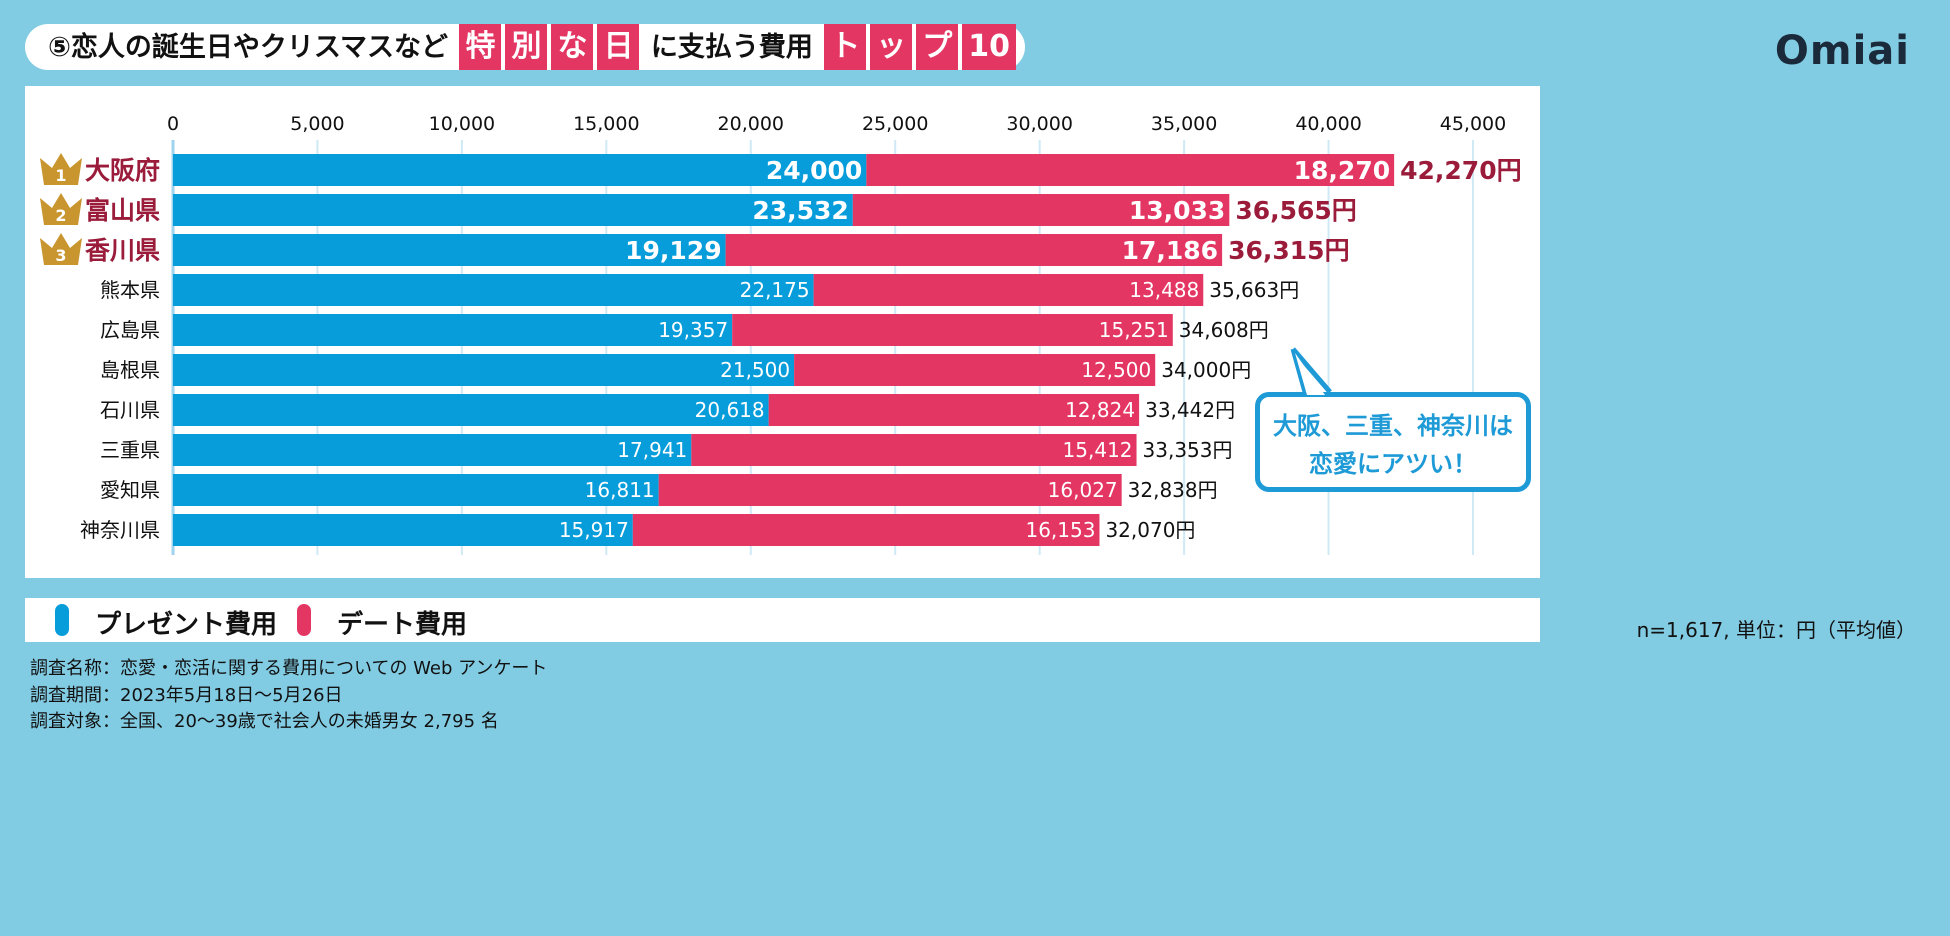 Image resolution: width=1950 pixels, height=936 pixels. I want to click on title-middle: に支払う費用, so click(731, 47).